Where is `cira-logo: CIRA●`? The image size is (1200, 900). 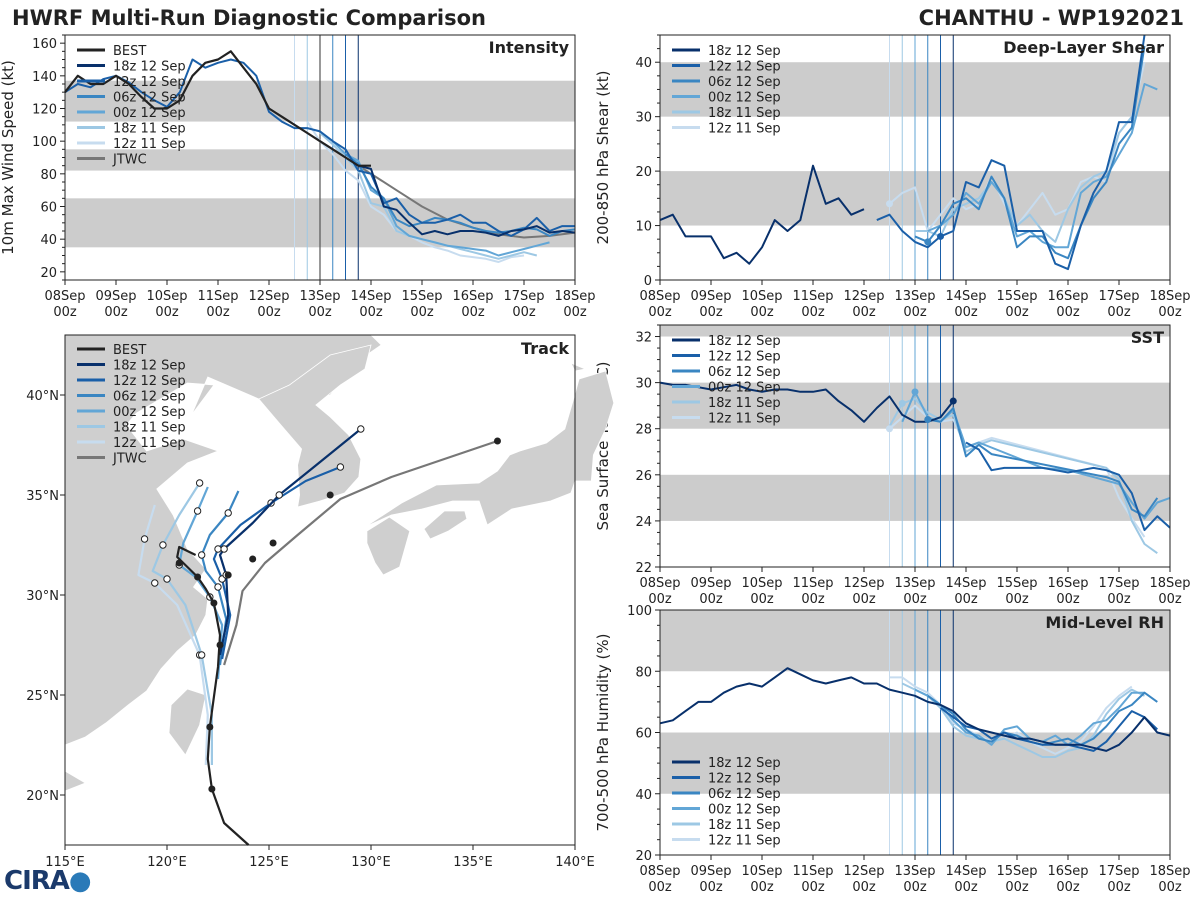
cira-logo: CIRA● is located at coordinates (48, 881).